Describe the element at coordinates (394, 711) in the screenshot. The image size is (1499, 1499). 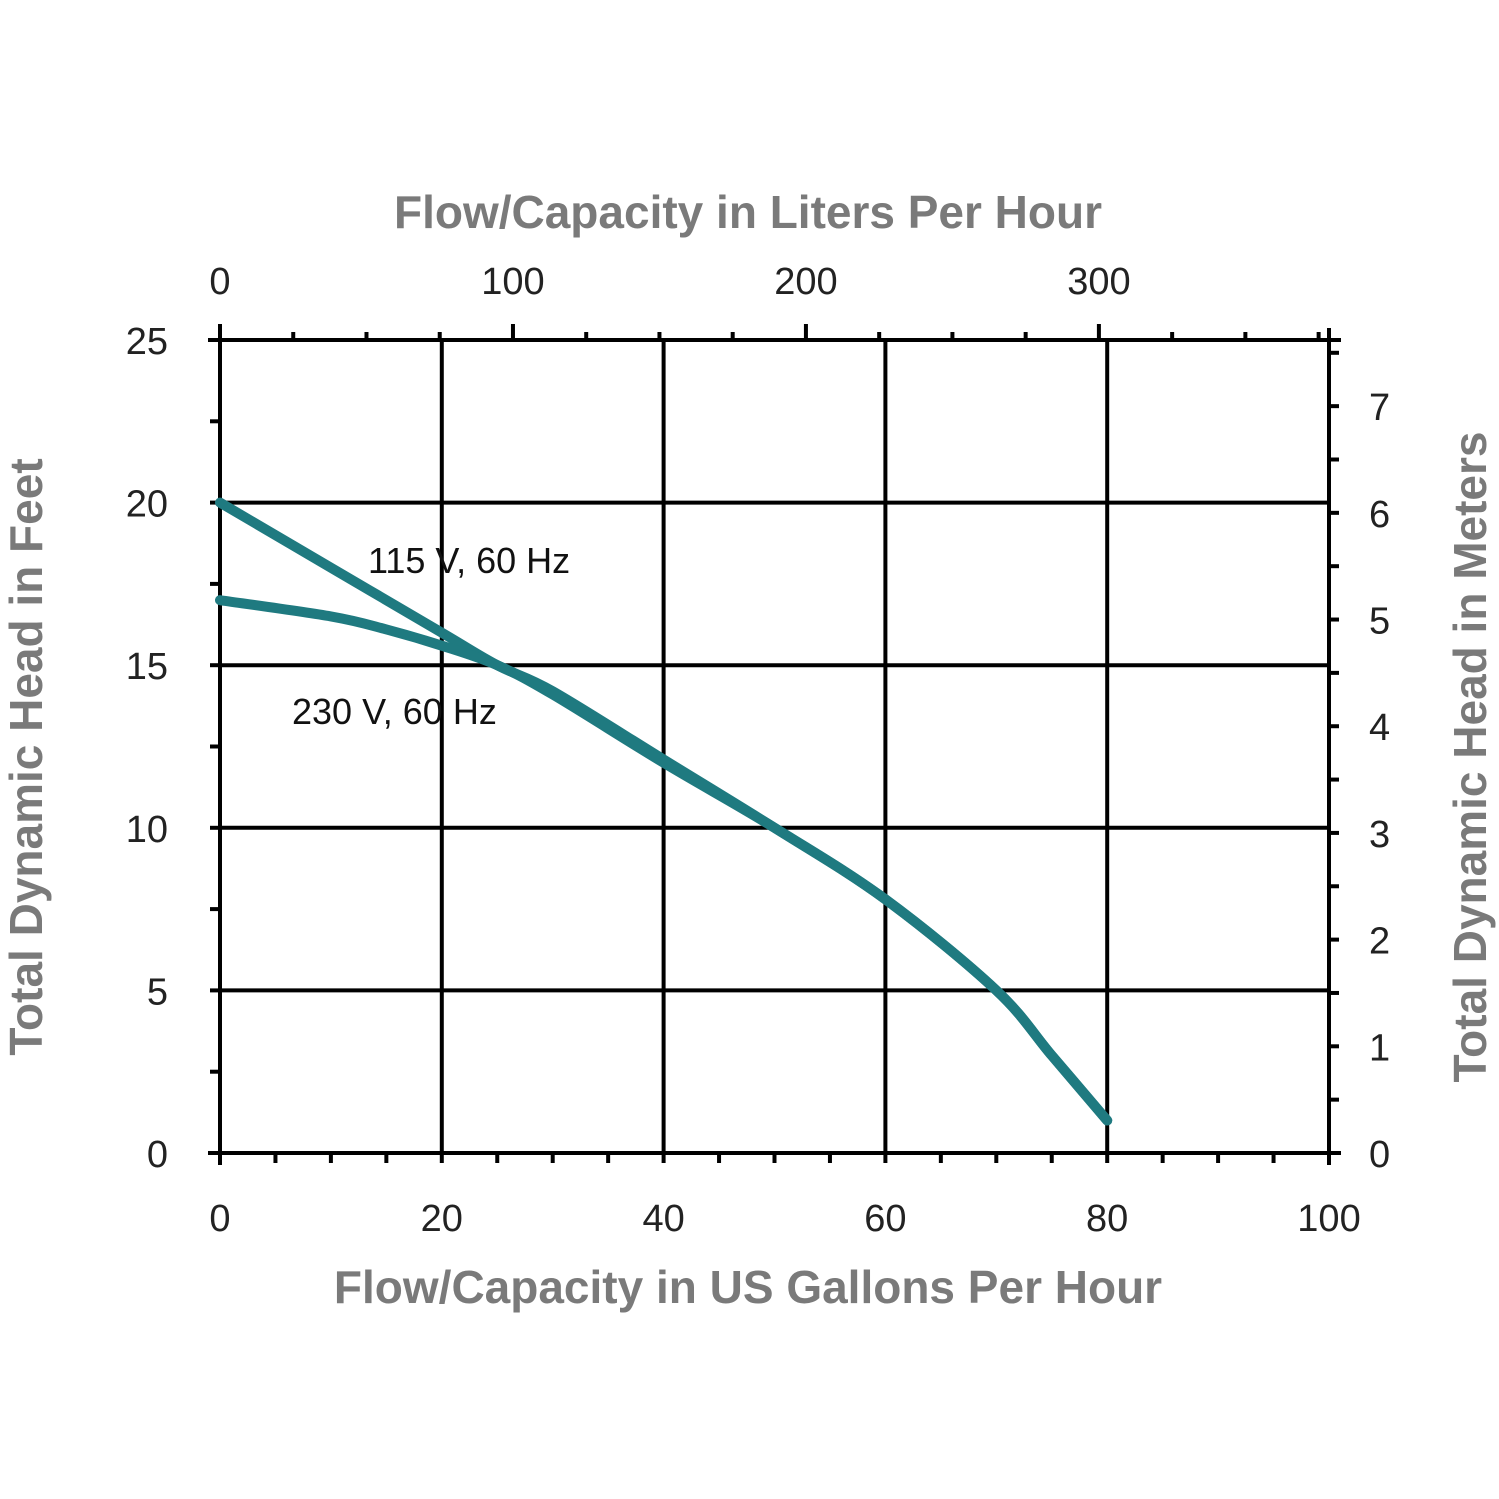
I see `series-label-230v: 230 V, 60 Hz` at that location.